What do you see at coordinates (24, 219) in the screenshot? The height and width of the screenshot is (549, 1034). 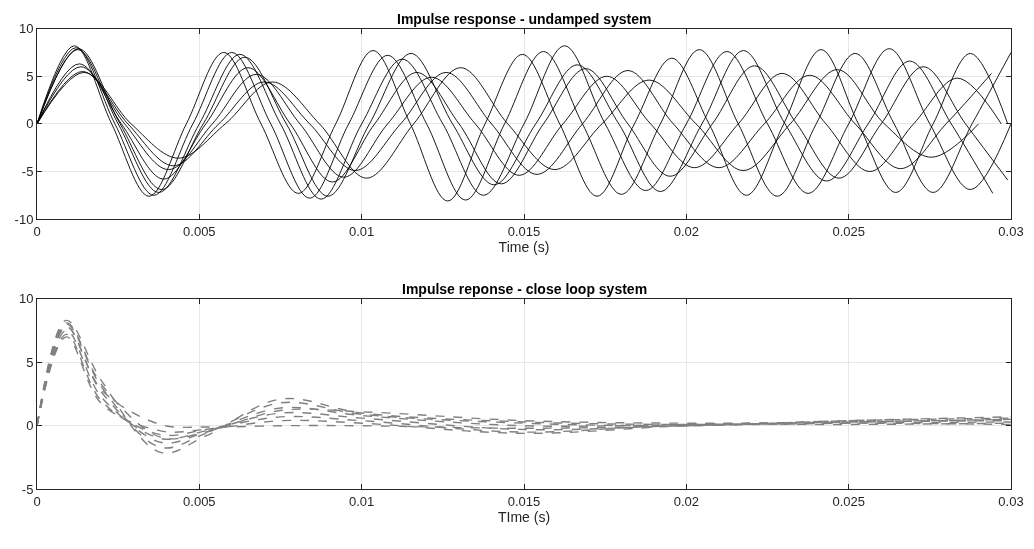 I see `y-tick-label: -10` at bounding box center [24, 219].